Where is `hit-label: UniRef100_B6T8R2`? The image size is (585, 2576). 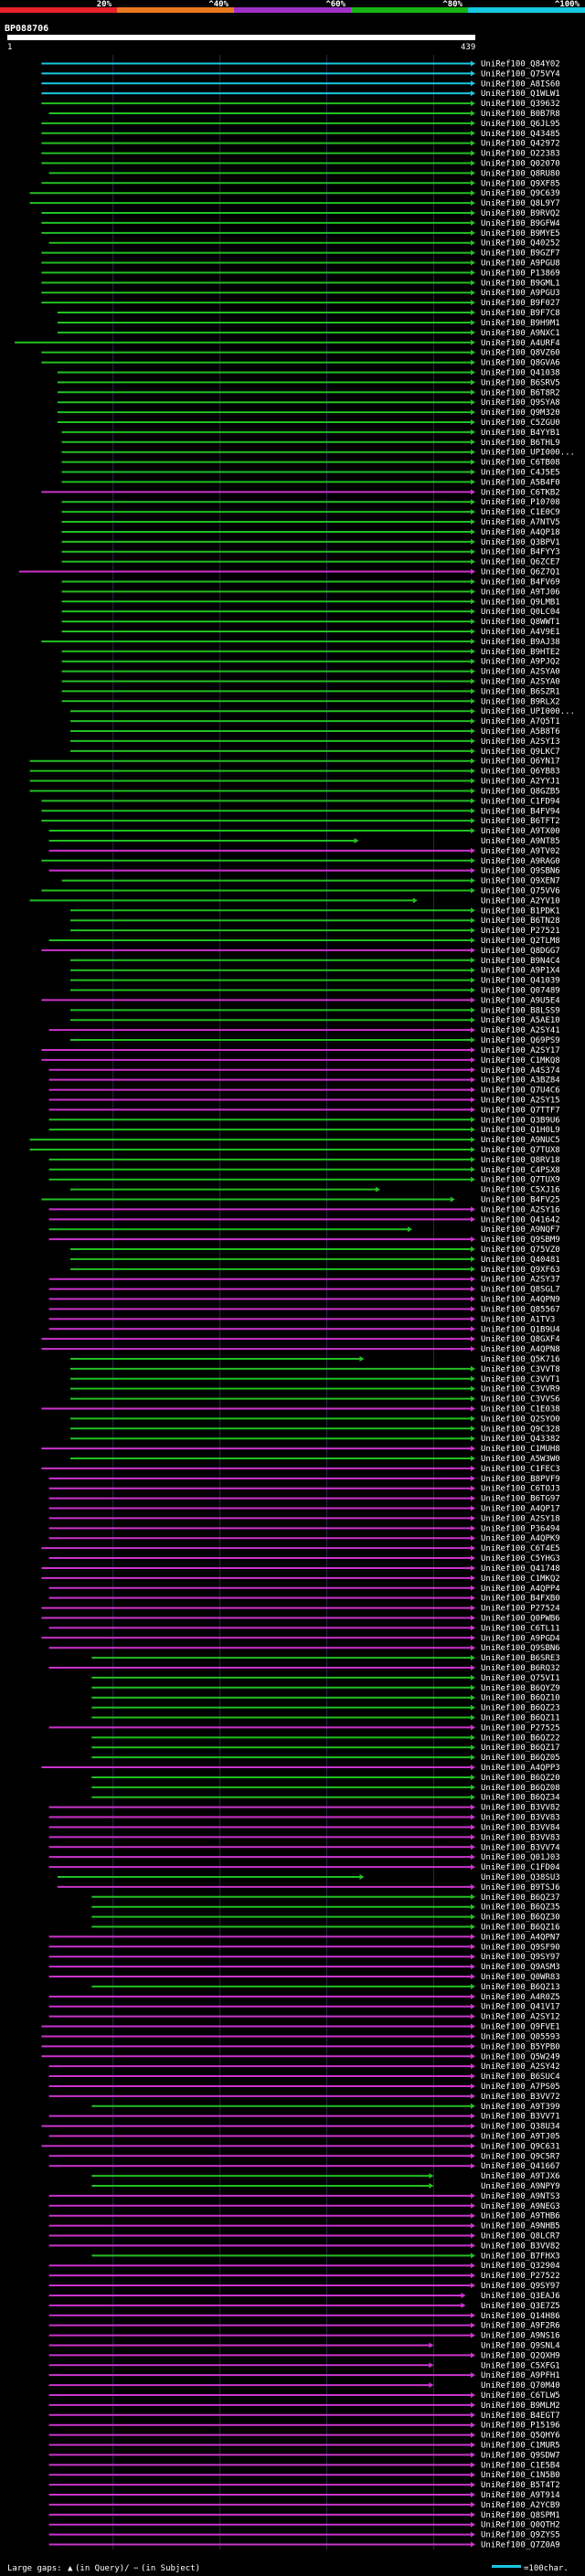
hit-label: UniRef100_B6T8R2 is located at coordinates (520, 393).